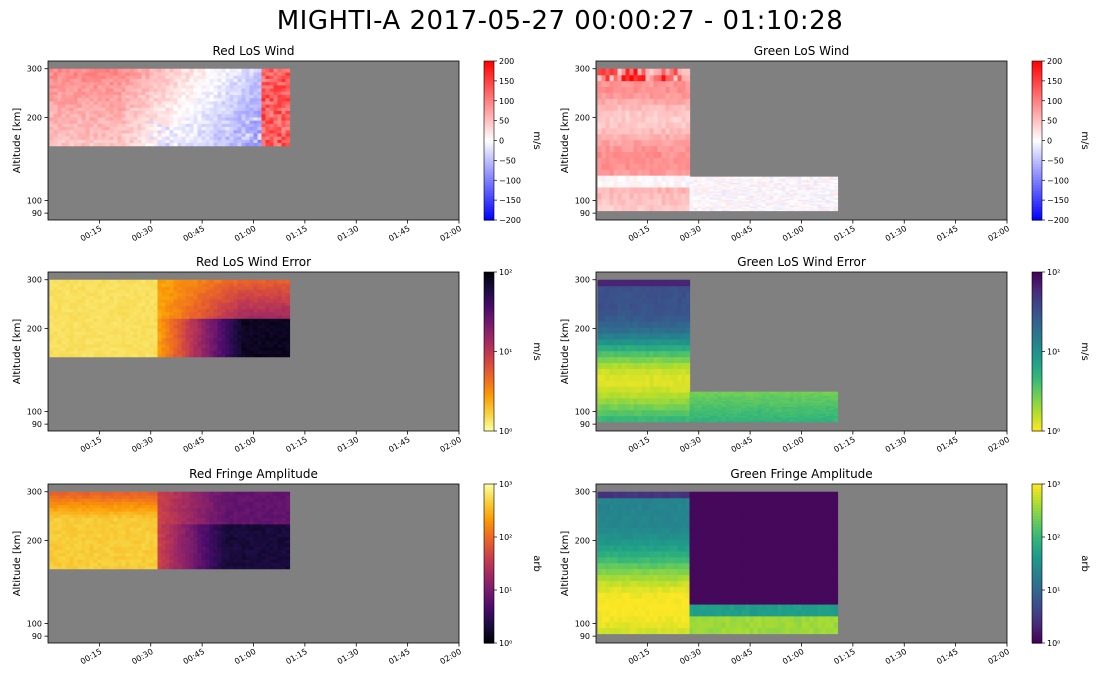 The width and height of the screenshot is (1120, 700). Describe the element at coordinates (1054, 81) in the screenshot. I see `colorbar-tick-label: 150` at that location.